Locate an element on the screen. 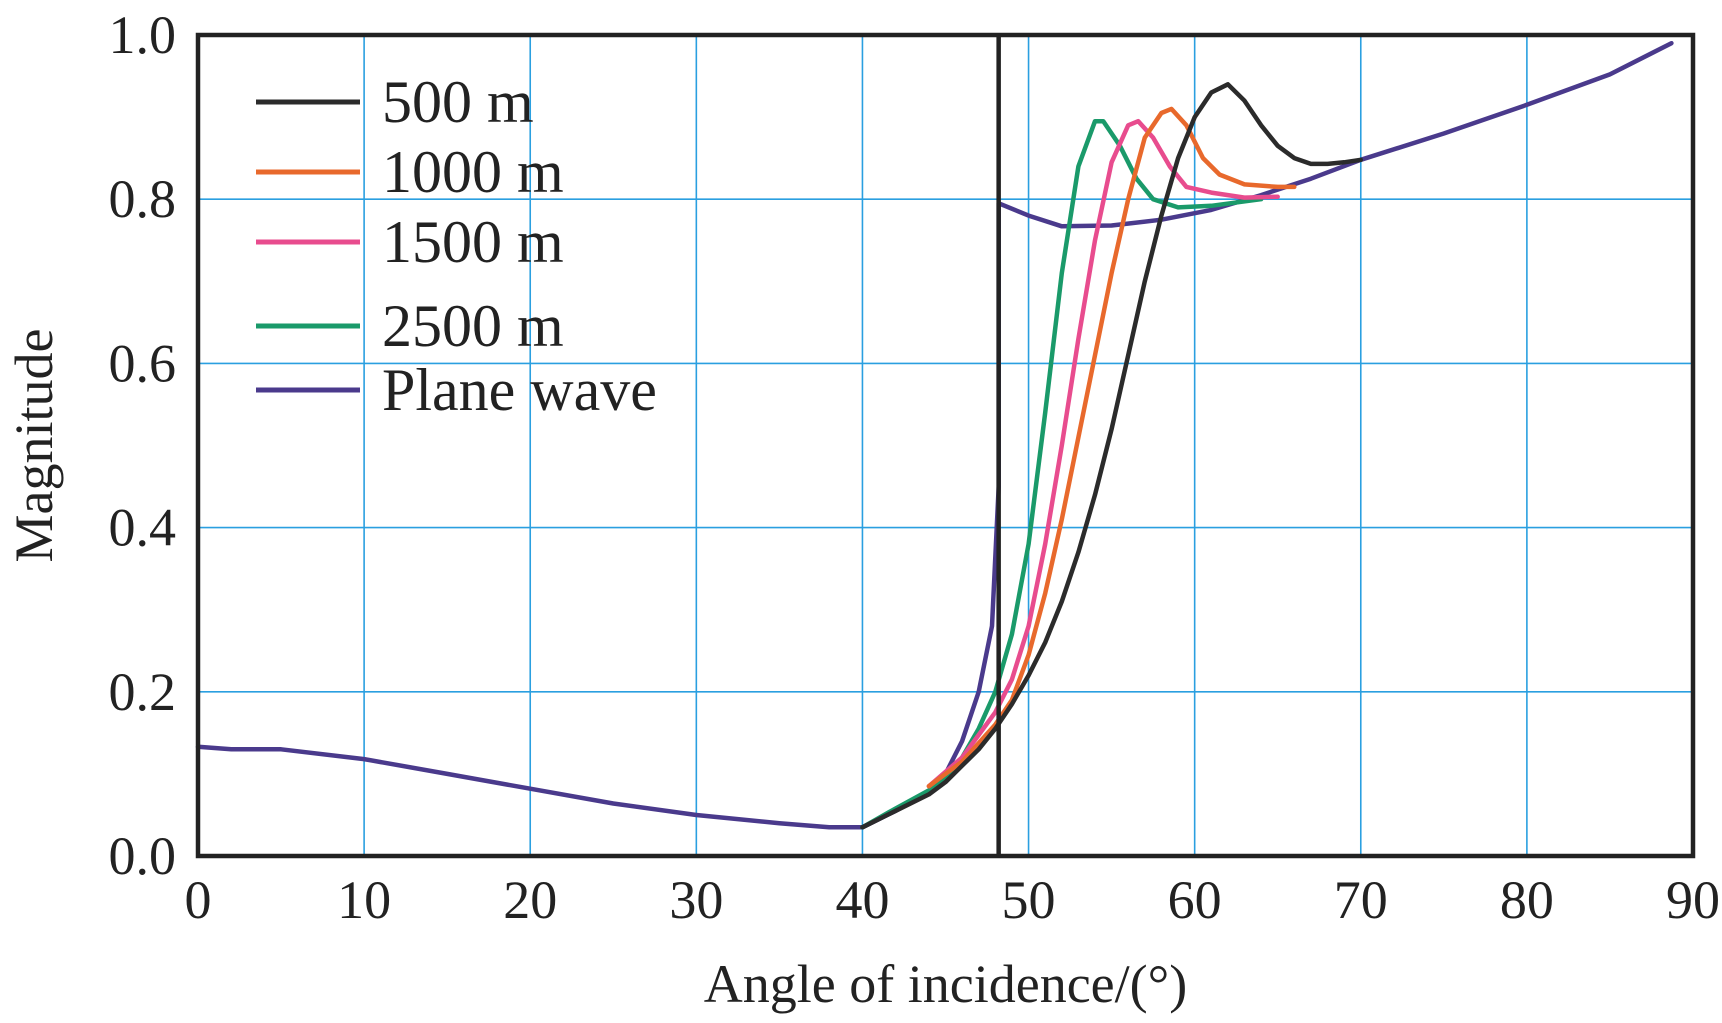  y-tick-label: 0.8 is located at coordinates (143, 199).